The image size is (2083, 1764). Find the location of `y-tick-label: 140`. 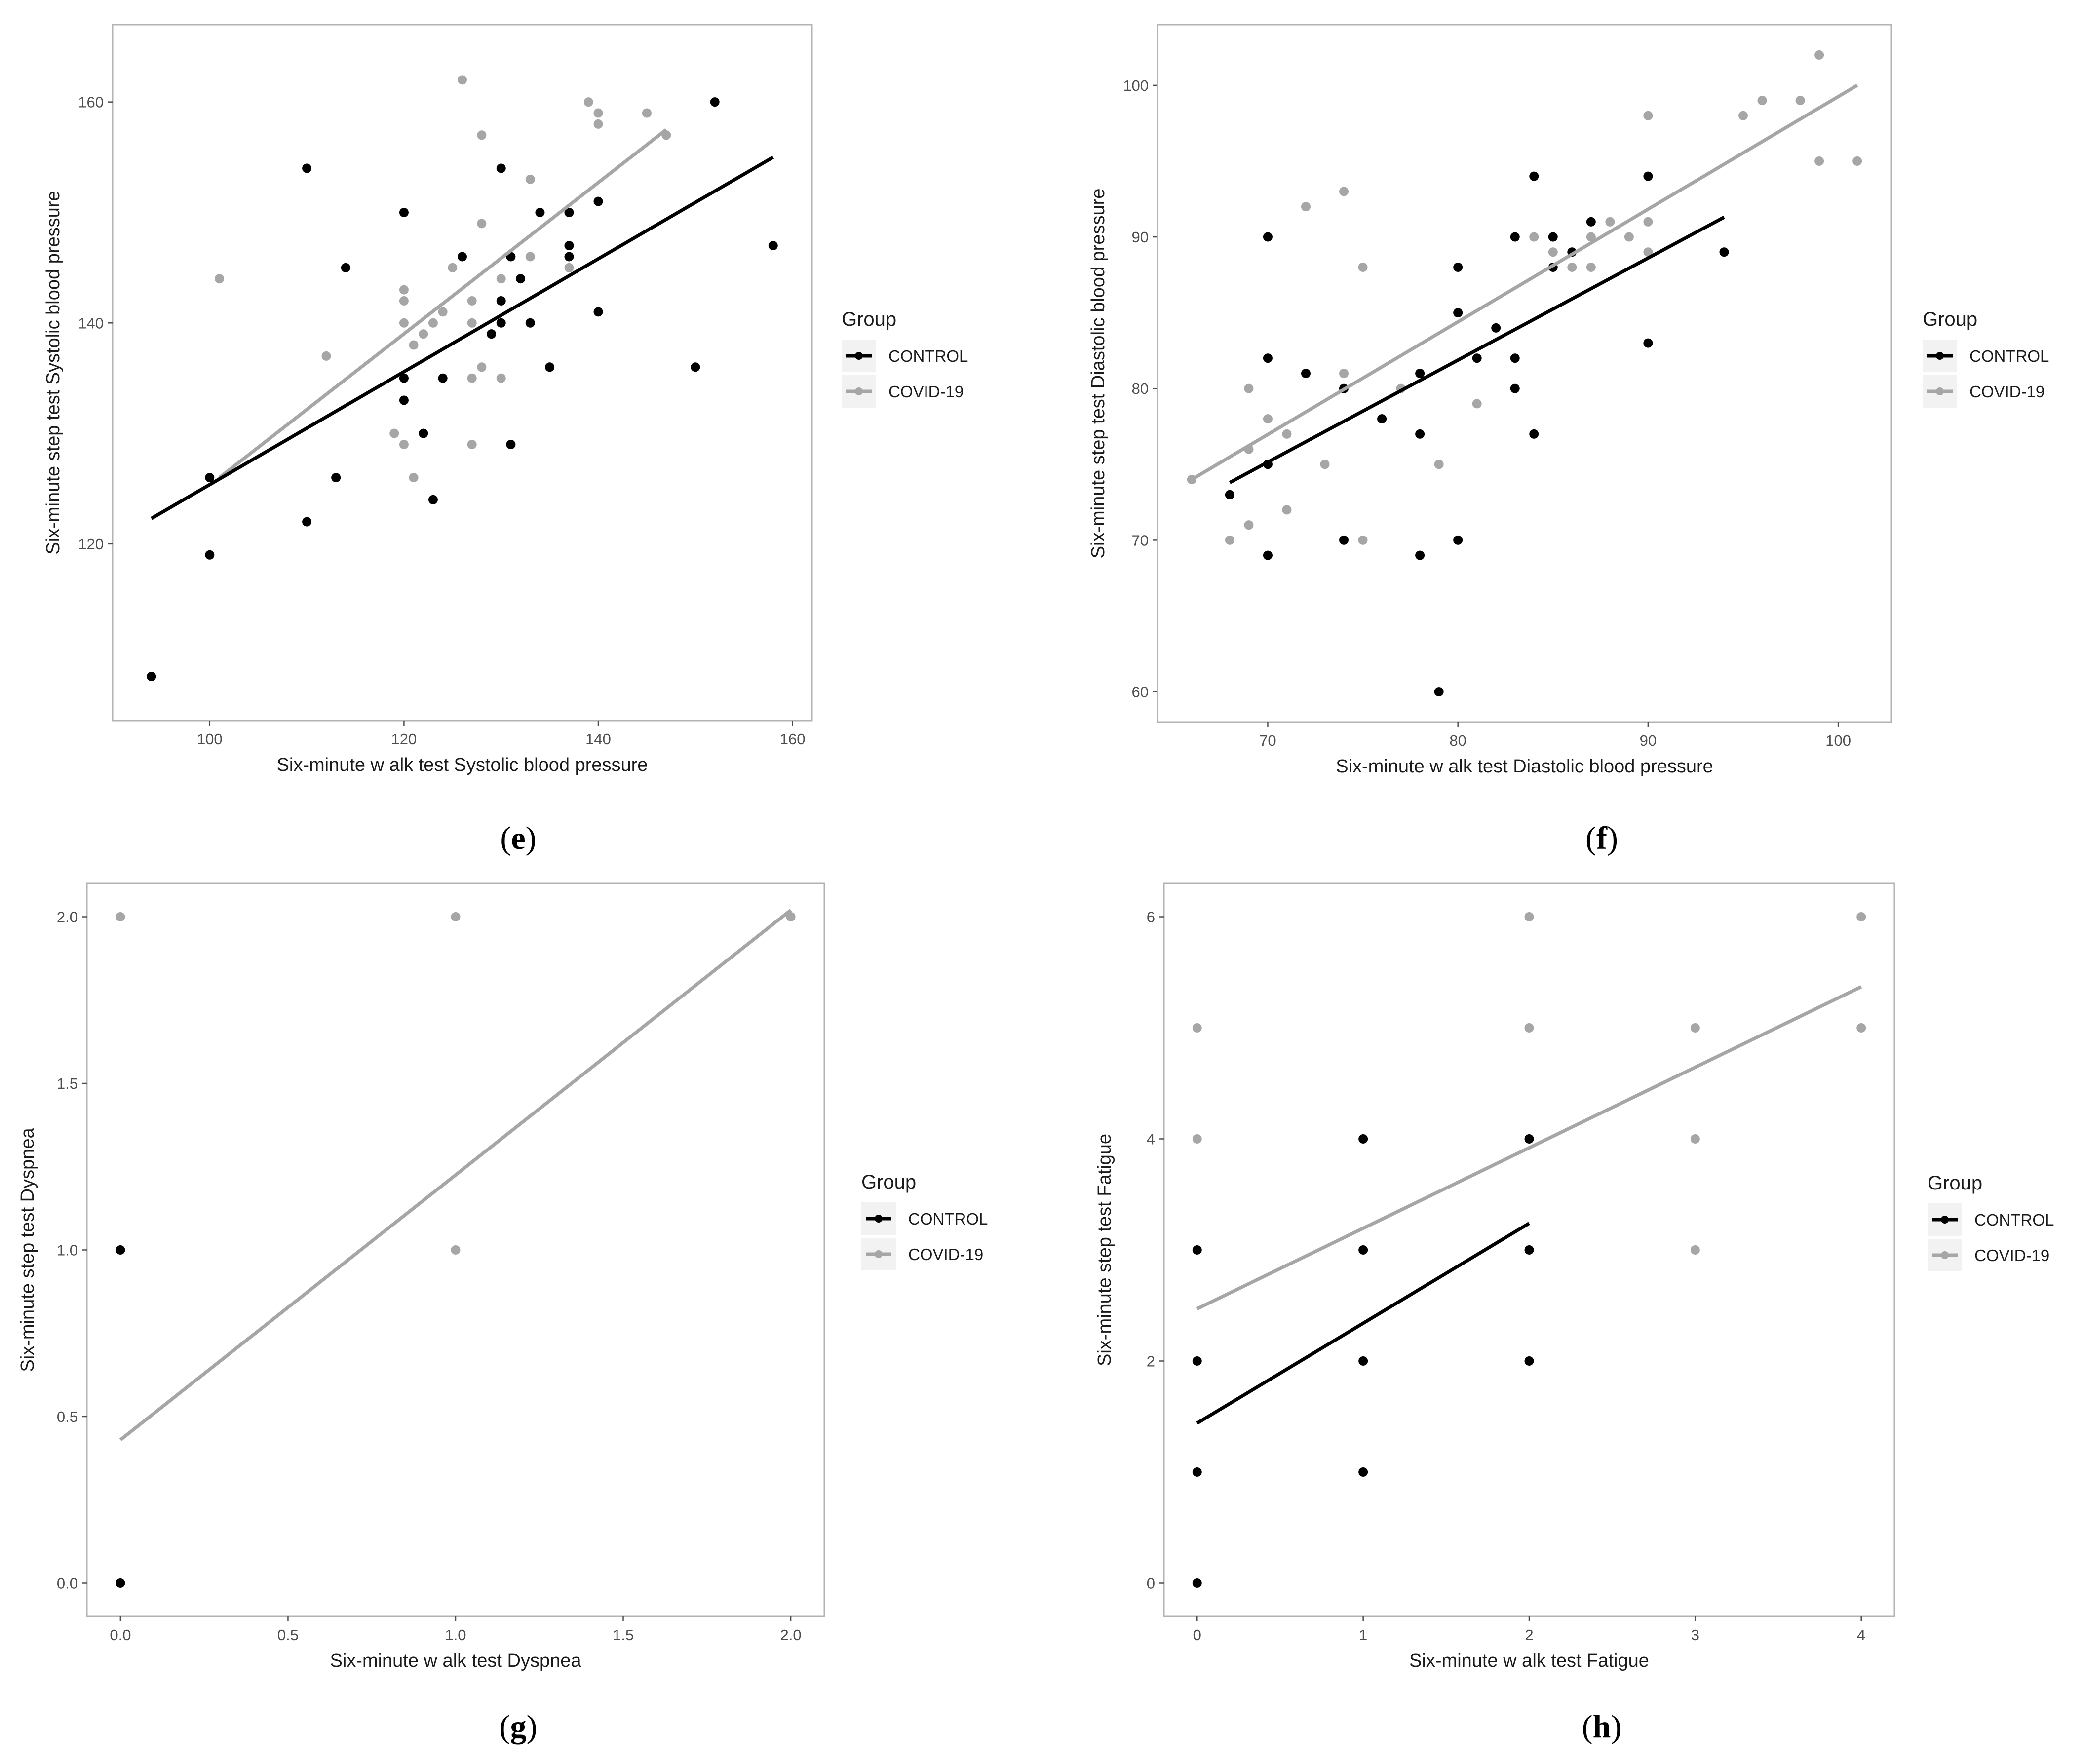

y-tick-label: 140 is located at coordinates (91, 323).